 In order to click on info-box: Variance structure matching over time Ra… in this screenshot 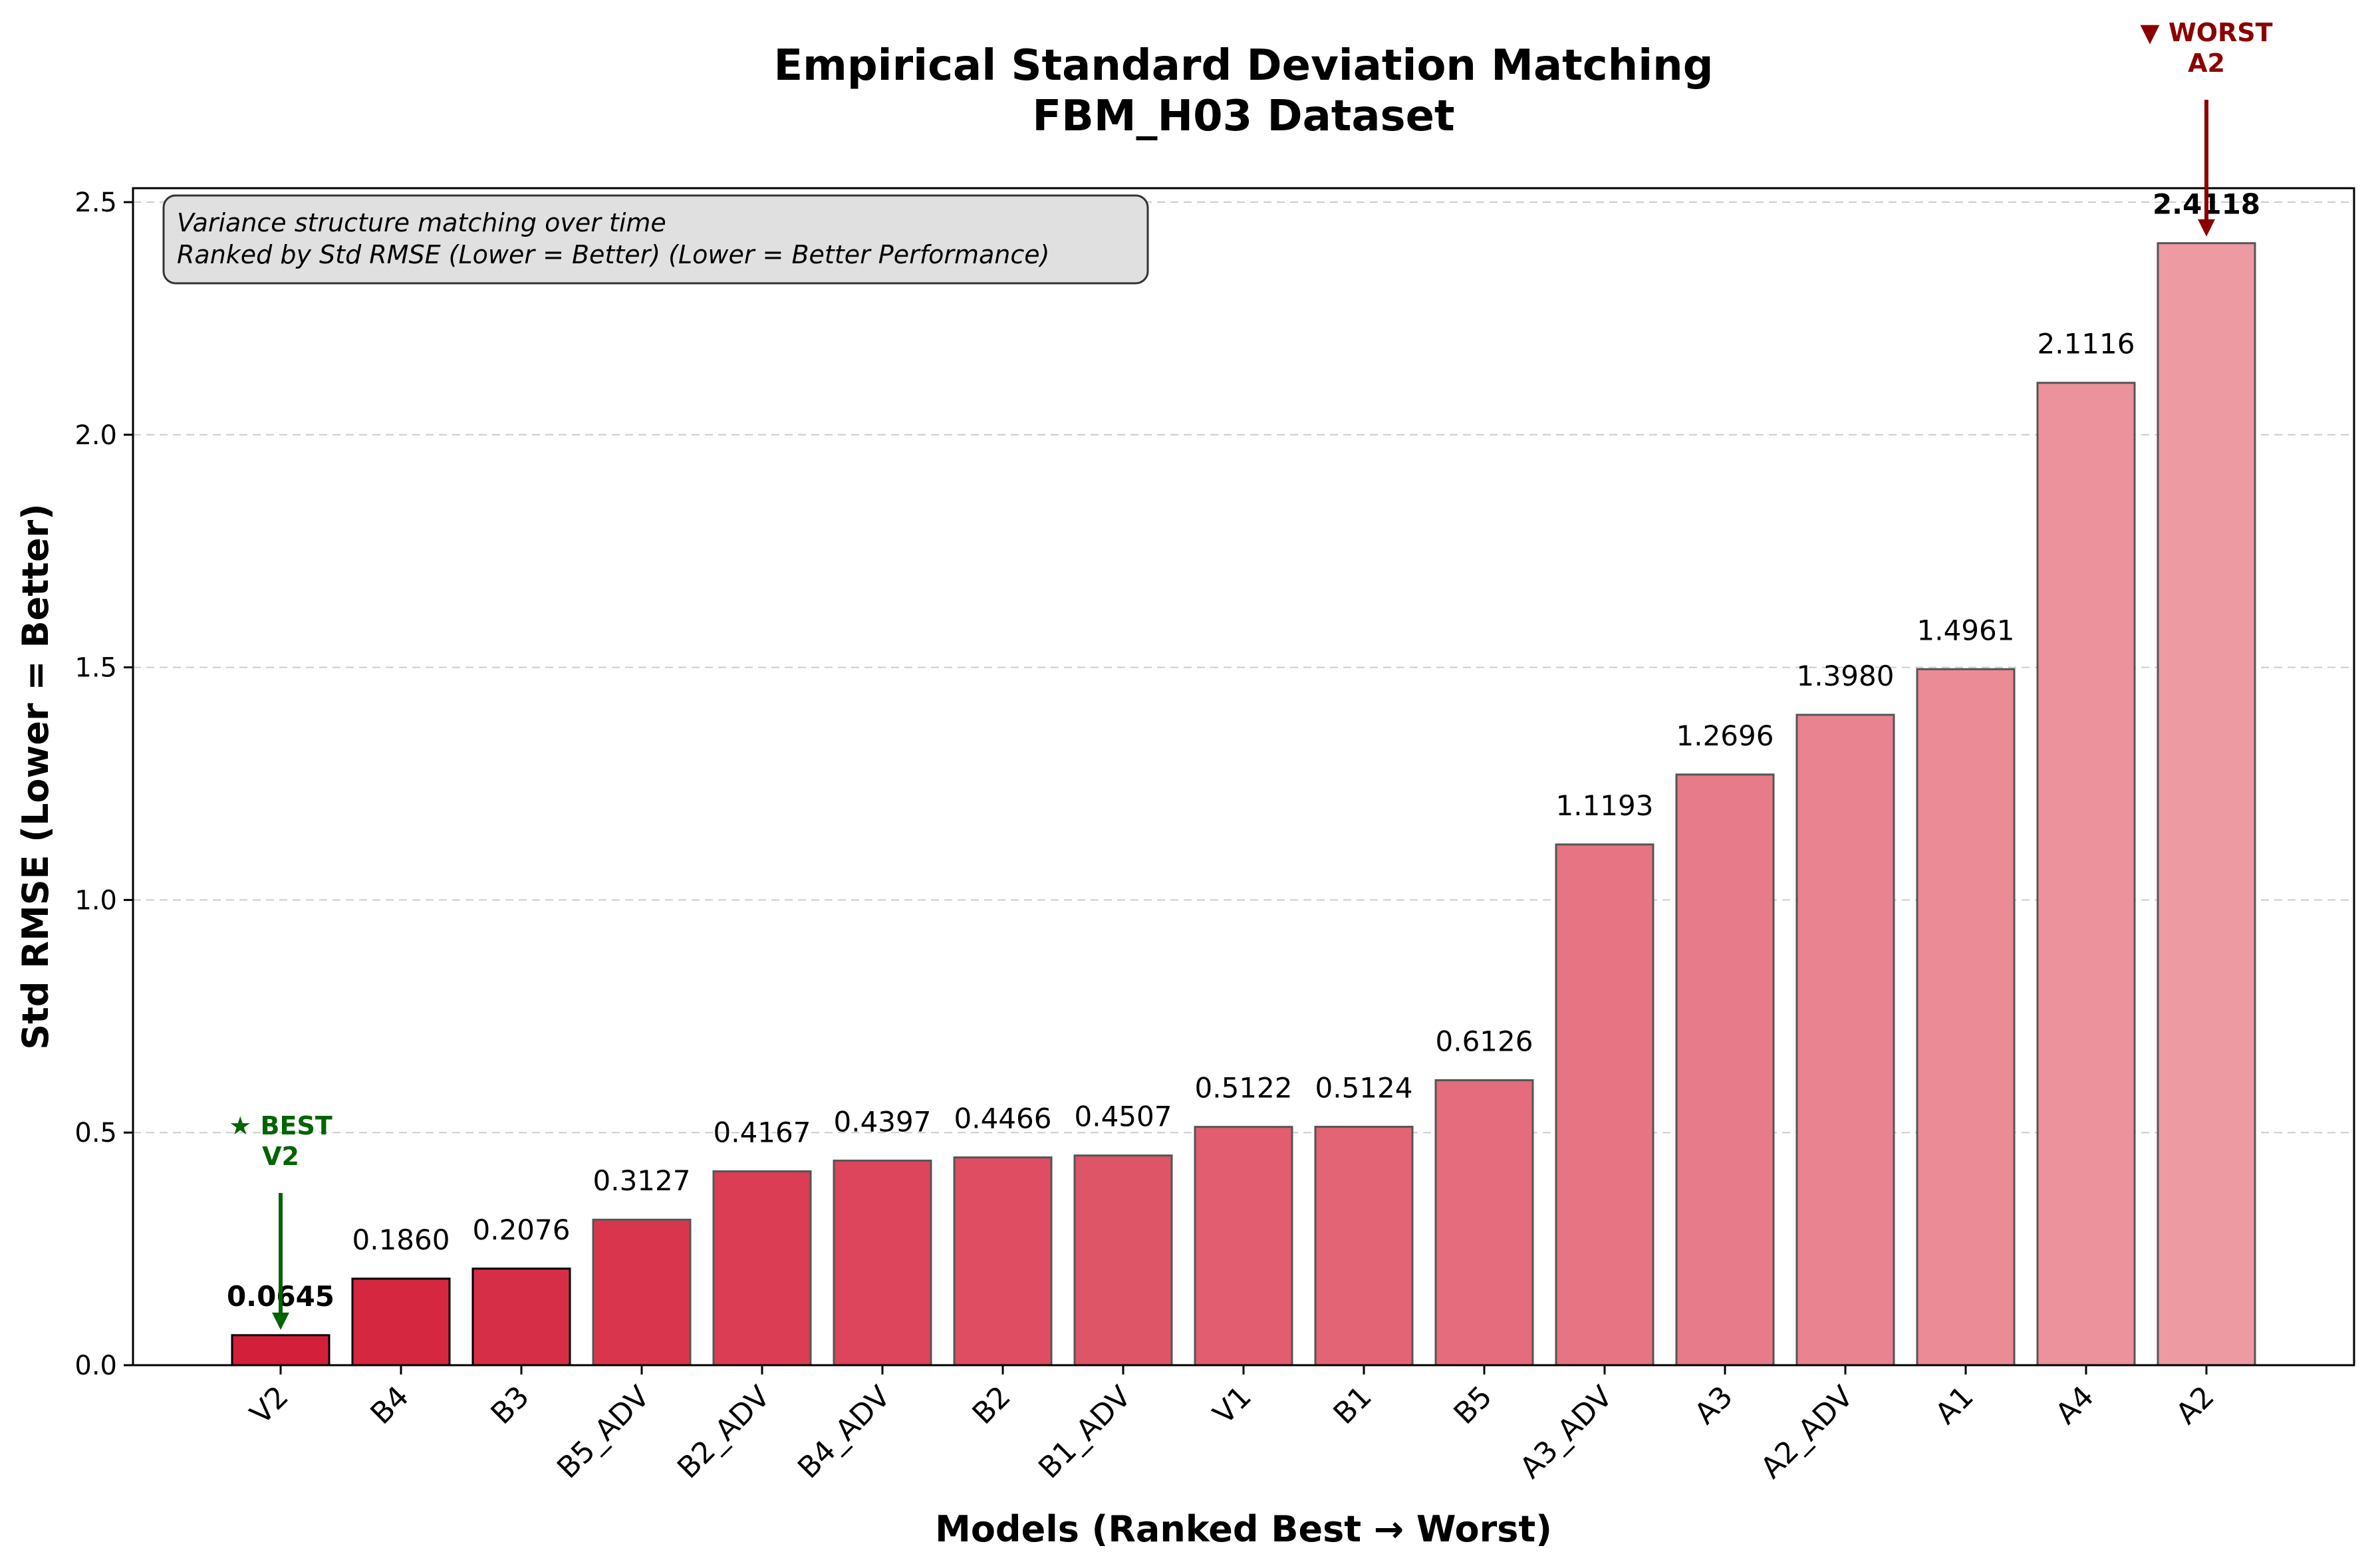, I will do `click(655, 239)`.